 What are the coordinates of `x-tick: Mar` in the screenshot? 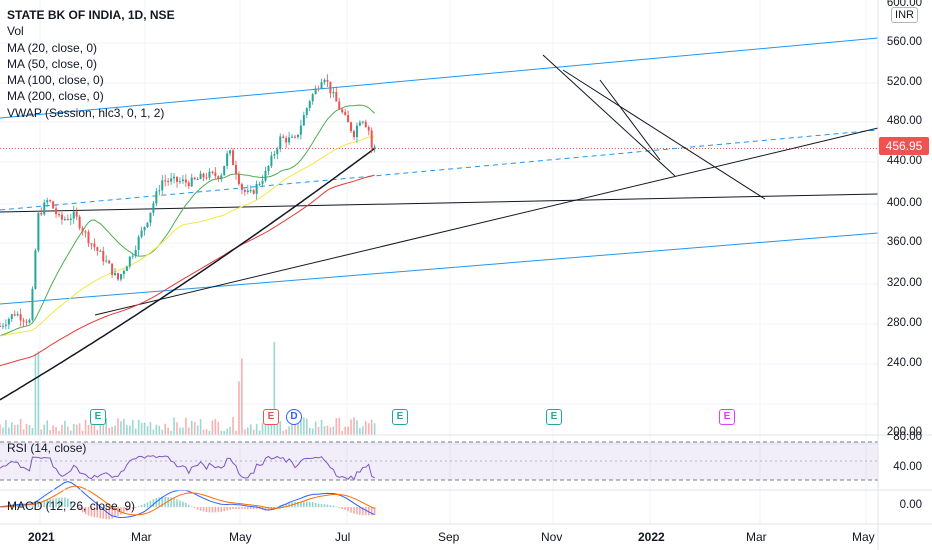 It's located at (141, 537).